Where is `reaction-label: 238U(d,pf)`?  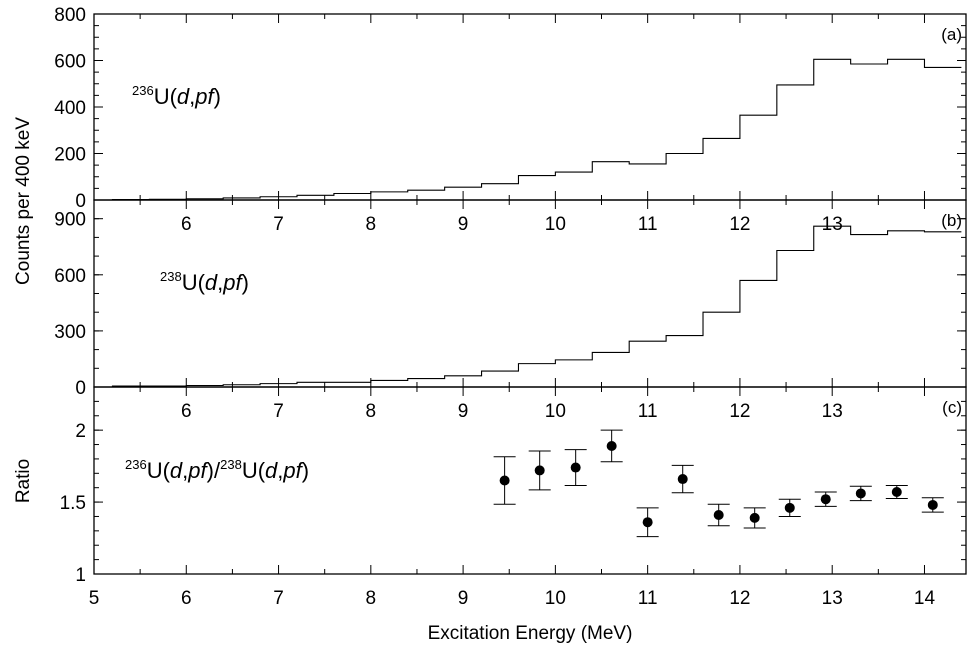 reaction-label: 238U(d,pf) is located at coordinates (204, 282).